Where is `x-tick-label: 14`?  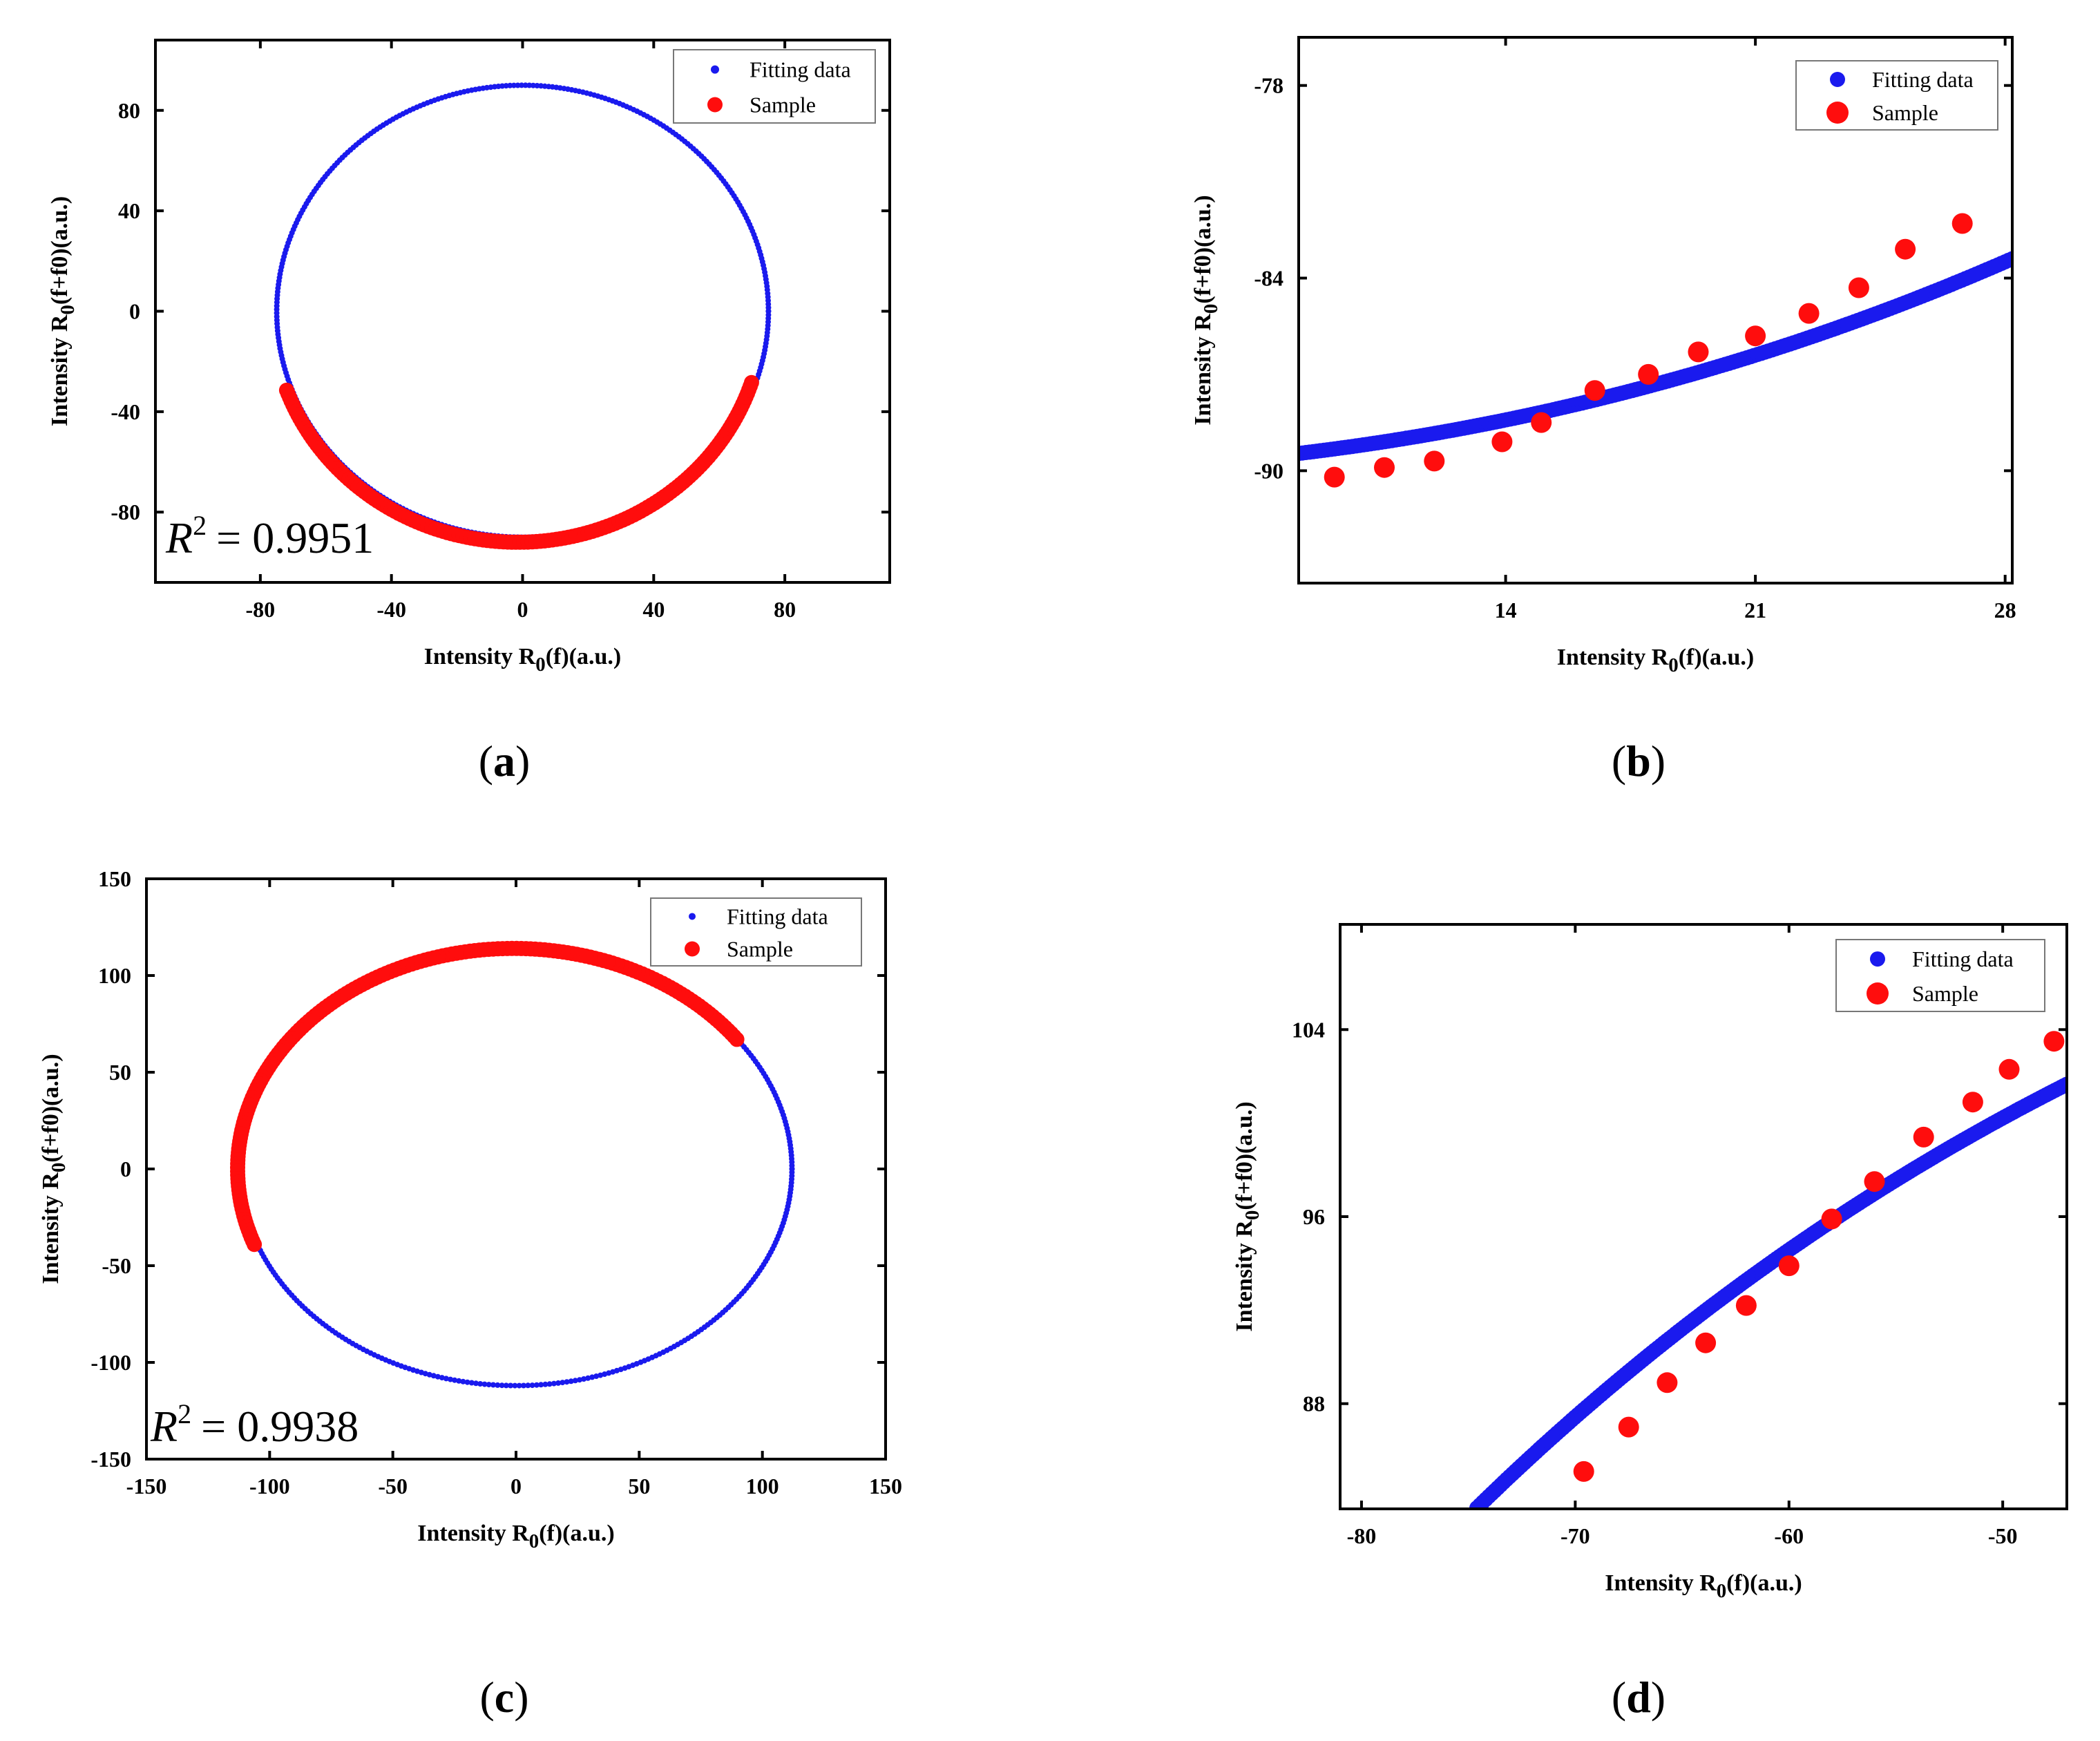
x-tick-label: 14 is located at coordinates (1506, 610).